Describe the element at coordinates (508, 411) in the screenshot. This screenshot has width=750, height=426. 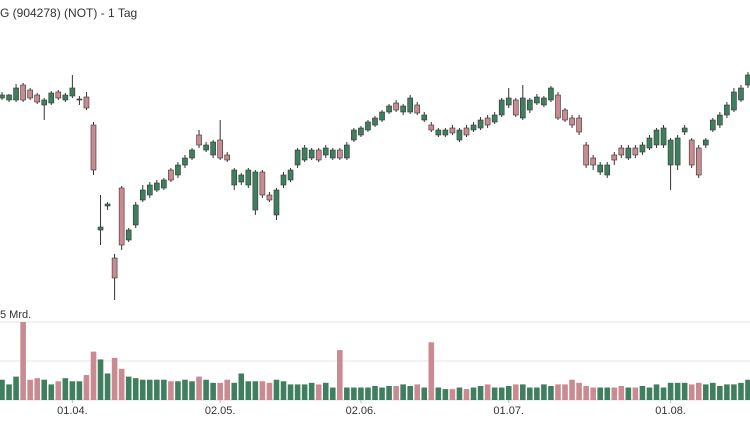
I see `x-tick-label: 01.07.` at that location.